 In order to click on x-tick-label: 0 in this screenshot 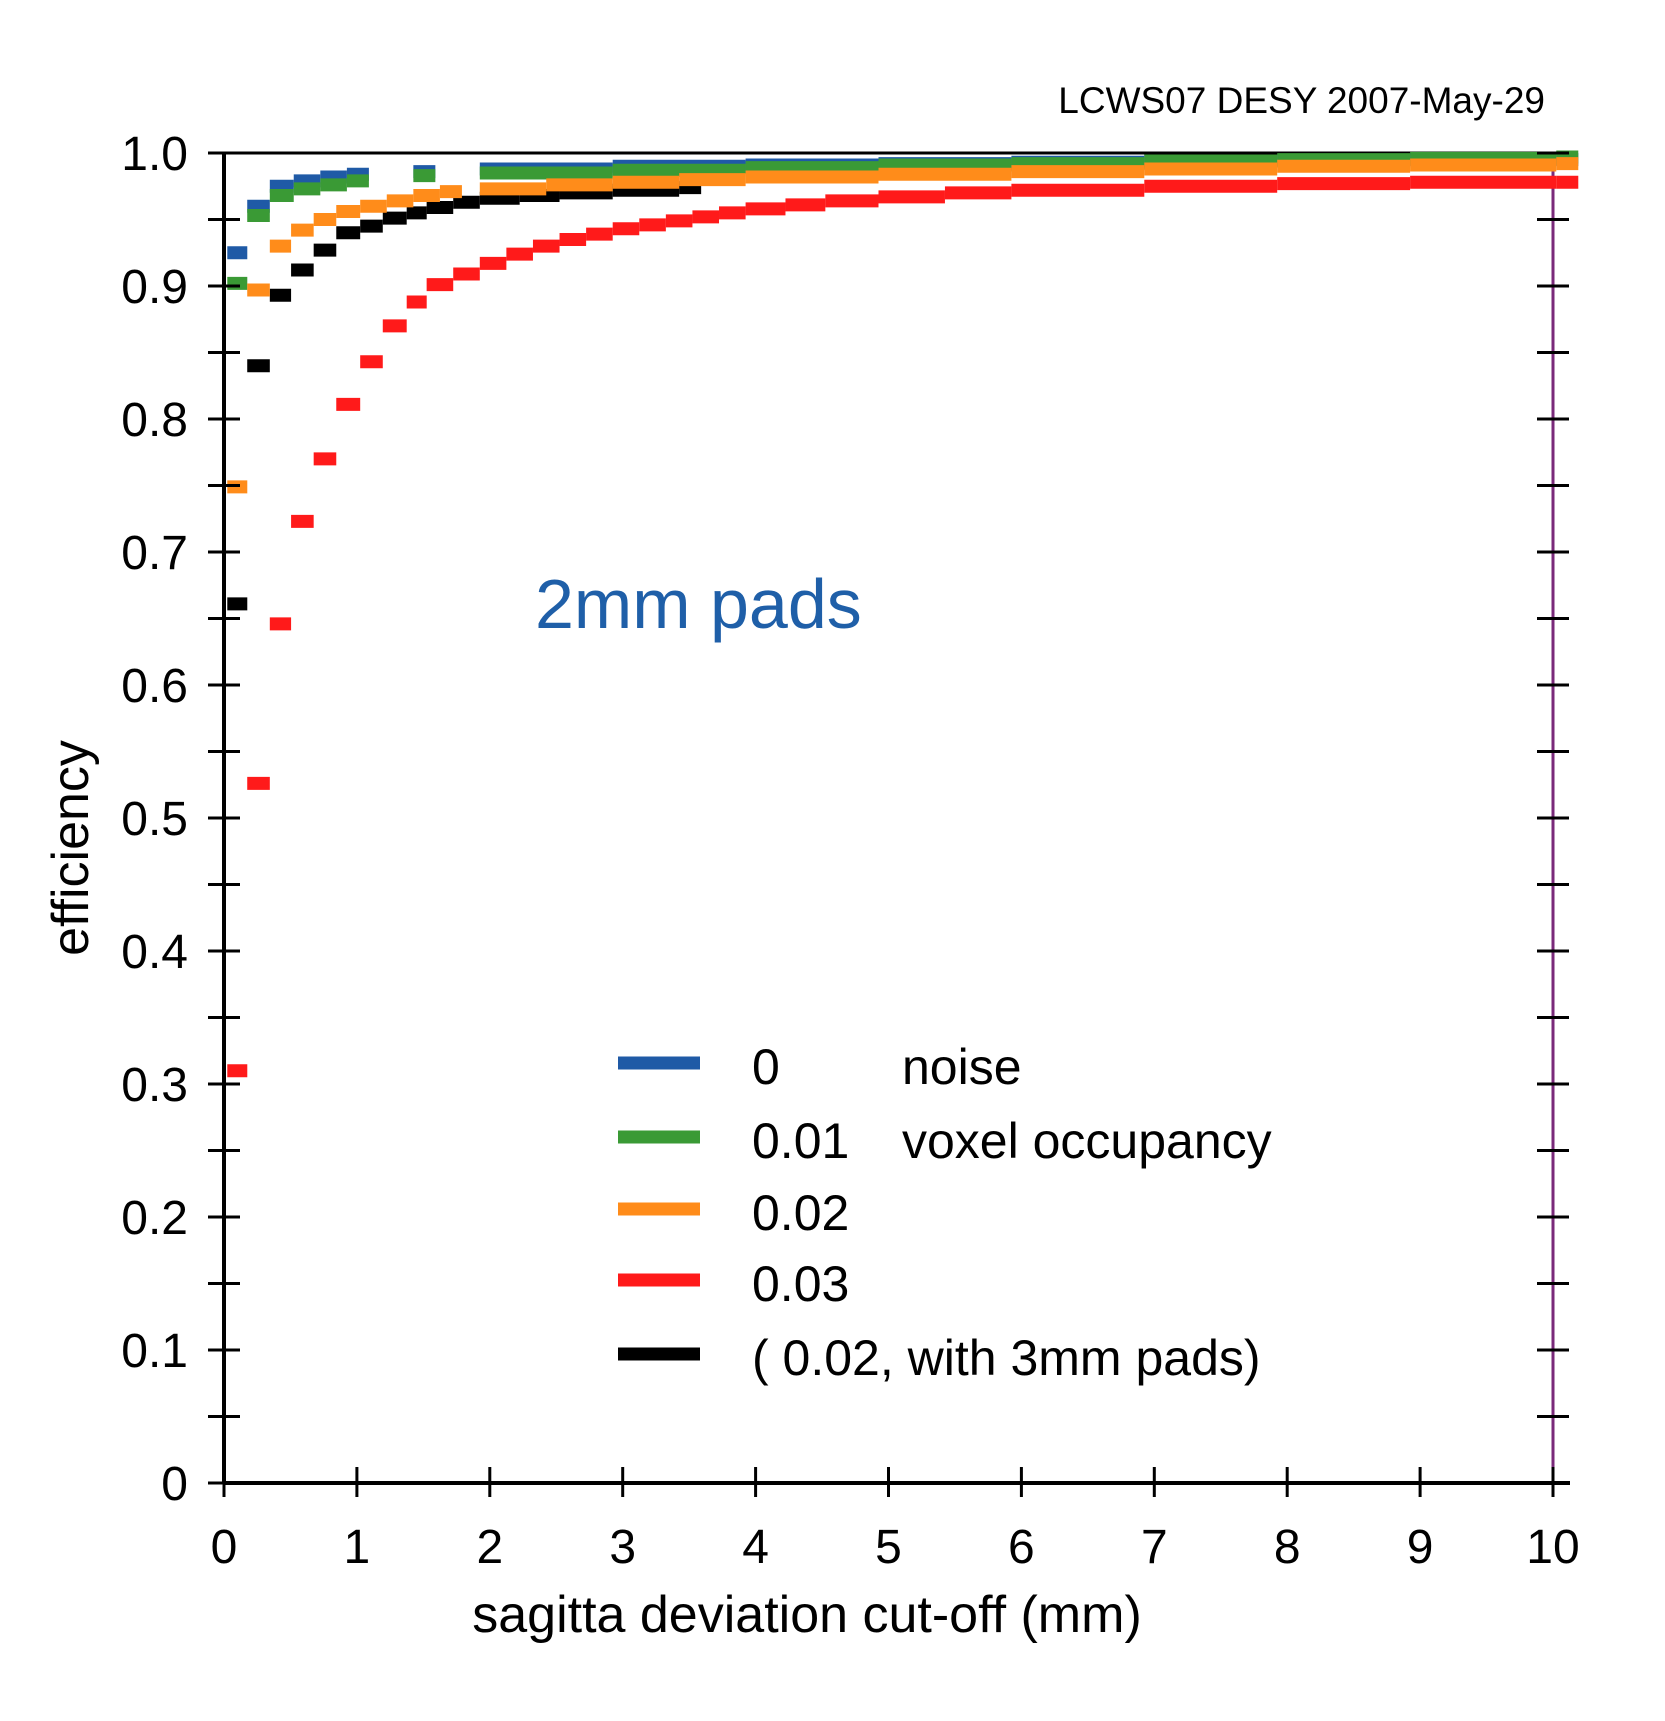, I will do `click(224, 1547)`.